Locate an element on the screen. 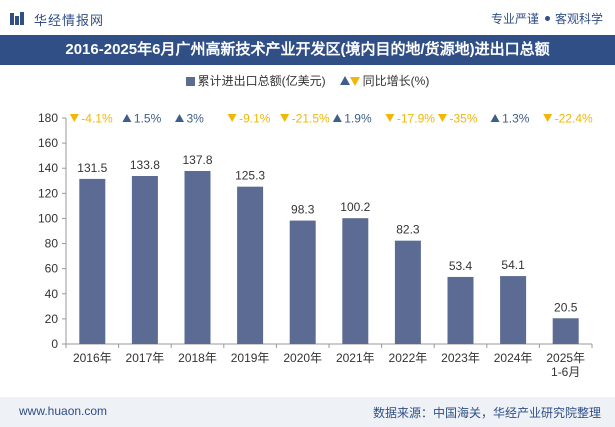  legend-down-triangle-icon is located at coordinates (354, 81).